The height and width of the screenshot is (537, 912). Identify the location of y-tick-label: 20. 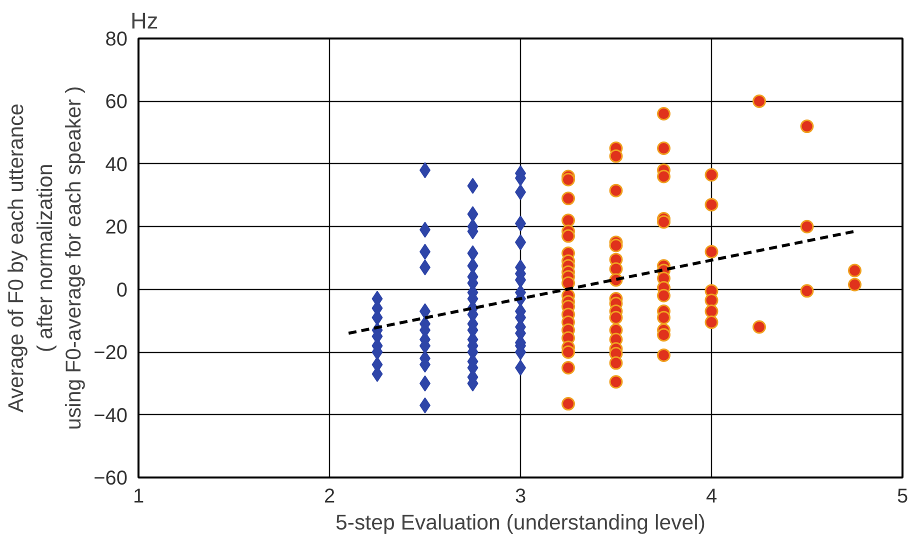
(116, 227).